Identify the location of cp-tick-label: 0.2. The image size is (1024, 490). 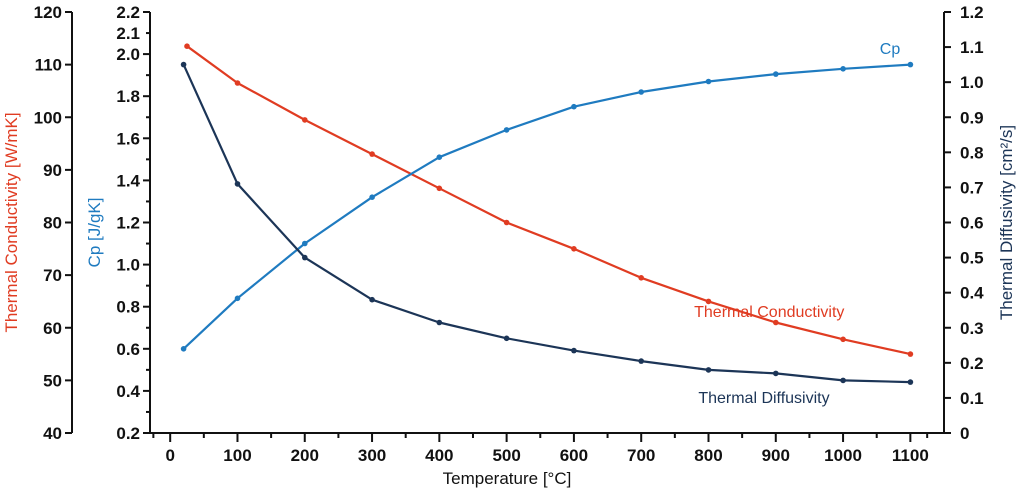
(128, 433).